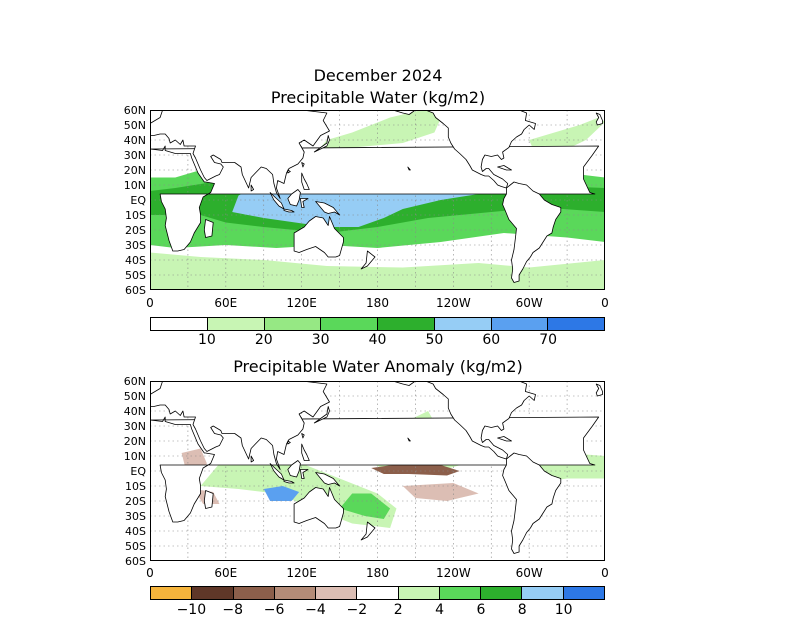  What do you see at coordinates (134, 170) in the screenshot?
I see `latitude-label: 20N` at bounding box center [134, 170].